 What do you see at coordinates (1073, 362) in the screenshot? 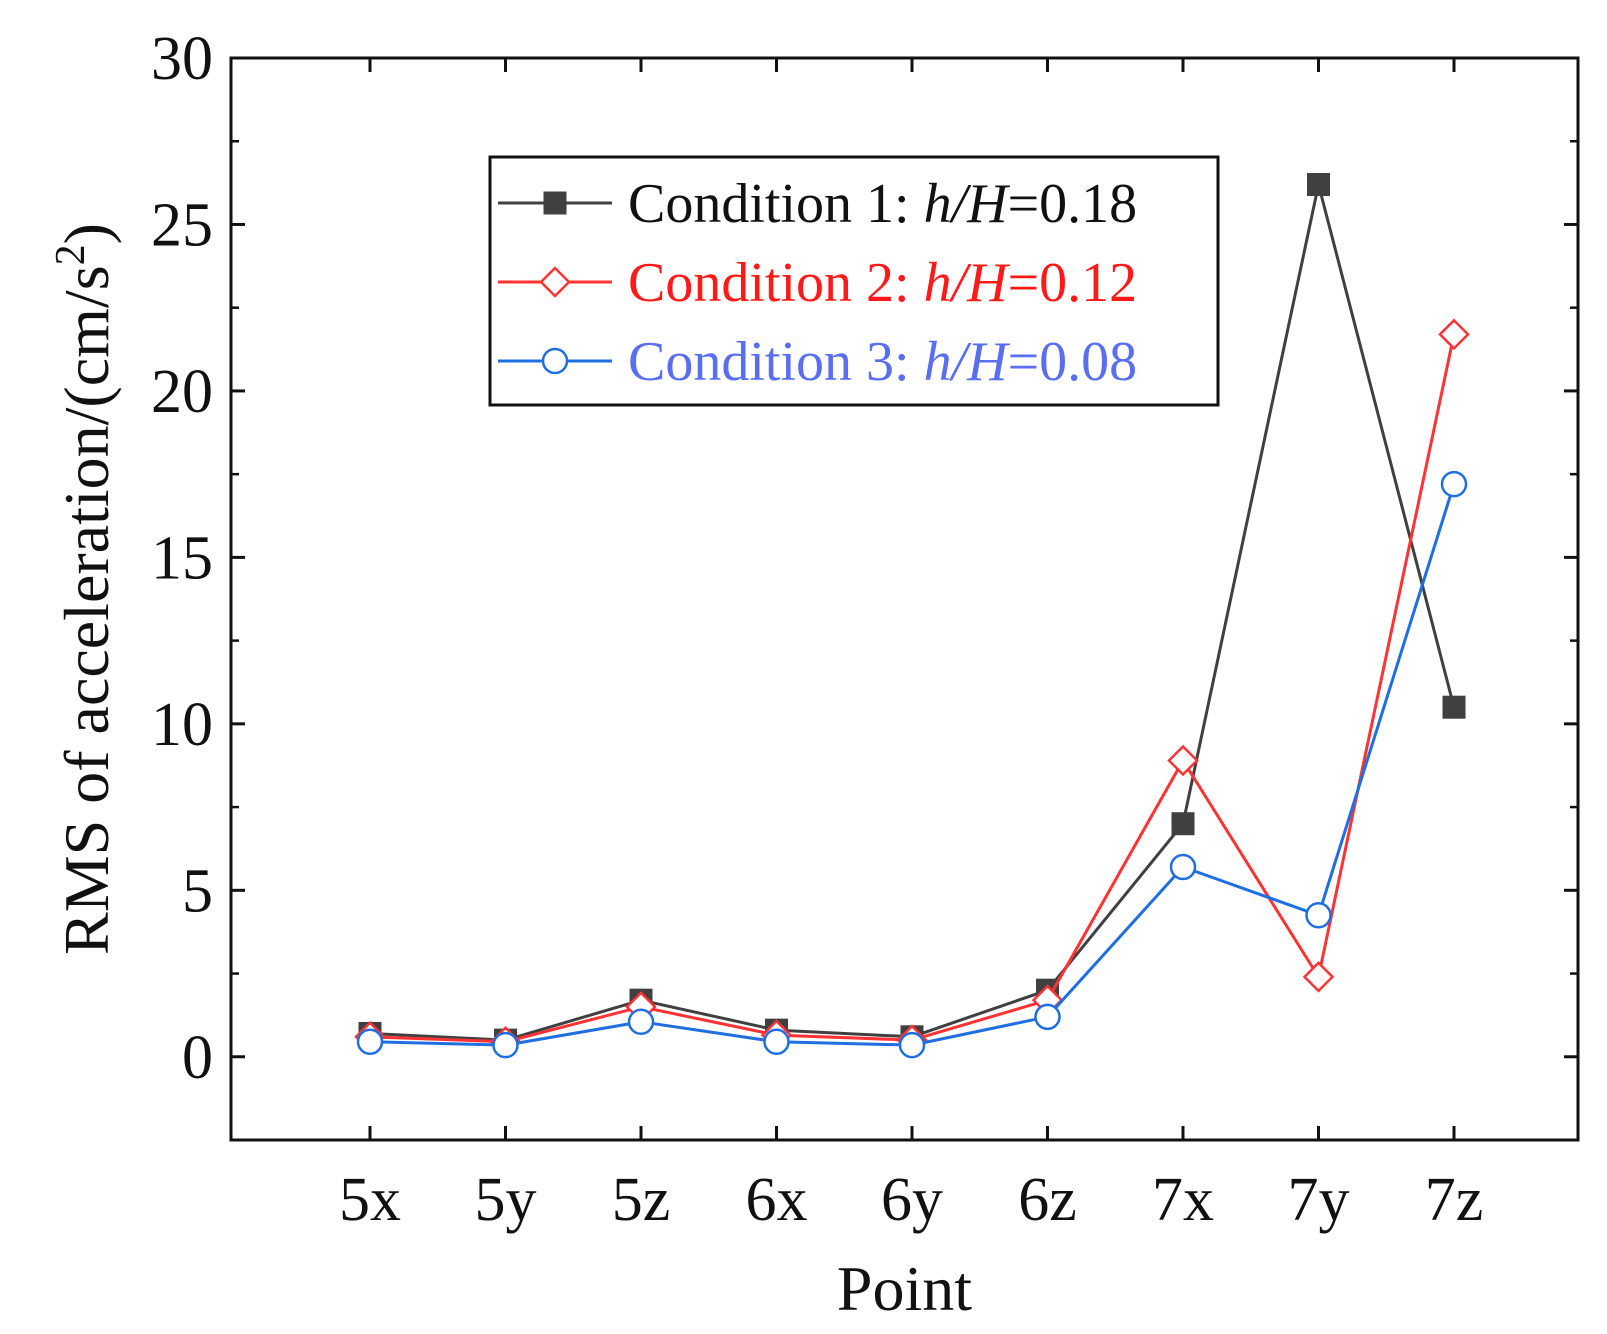
I see `legend-label-part: =0.08` at bounding box center [1073, 362].